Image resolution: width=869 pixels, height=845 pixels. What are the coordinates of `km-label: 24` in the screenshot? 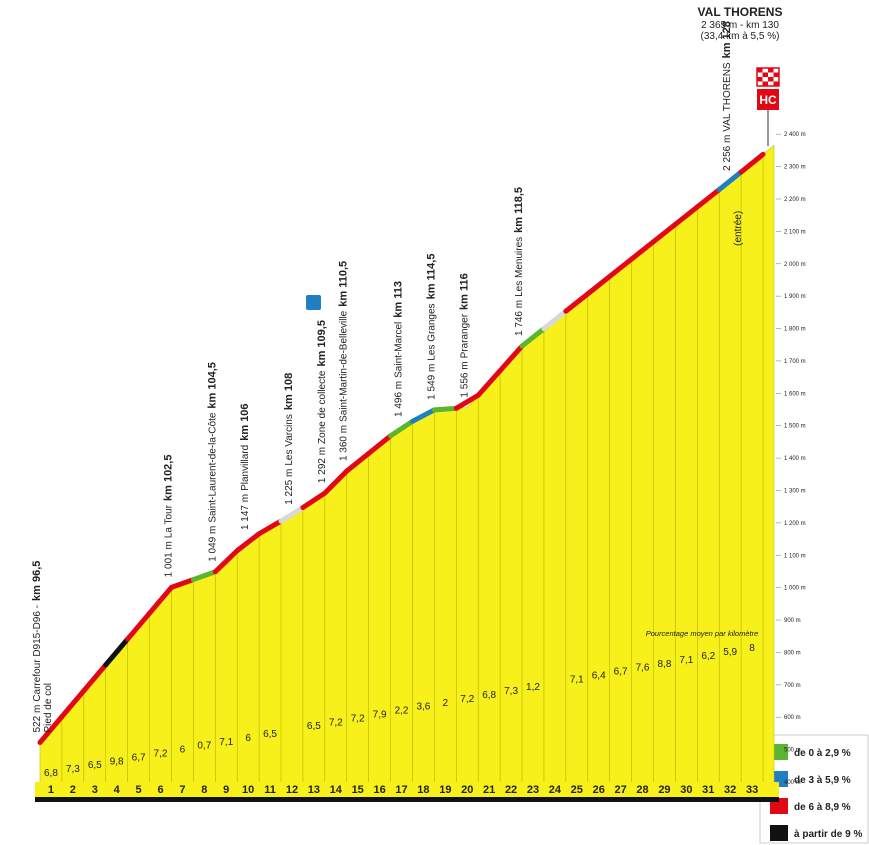 It's located at (555, 790).